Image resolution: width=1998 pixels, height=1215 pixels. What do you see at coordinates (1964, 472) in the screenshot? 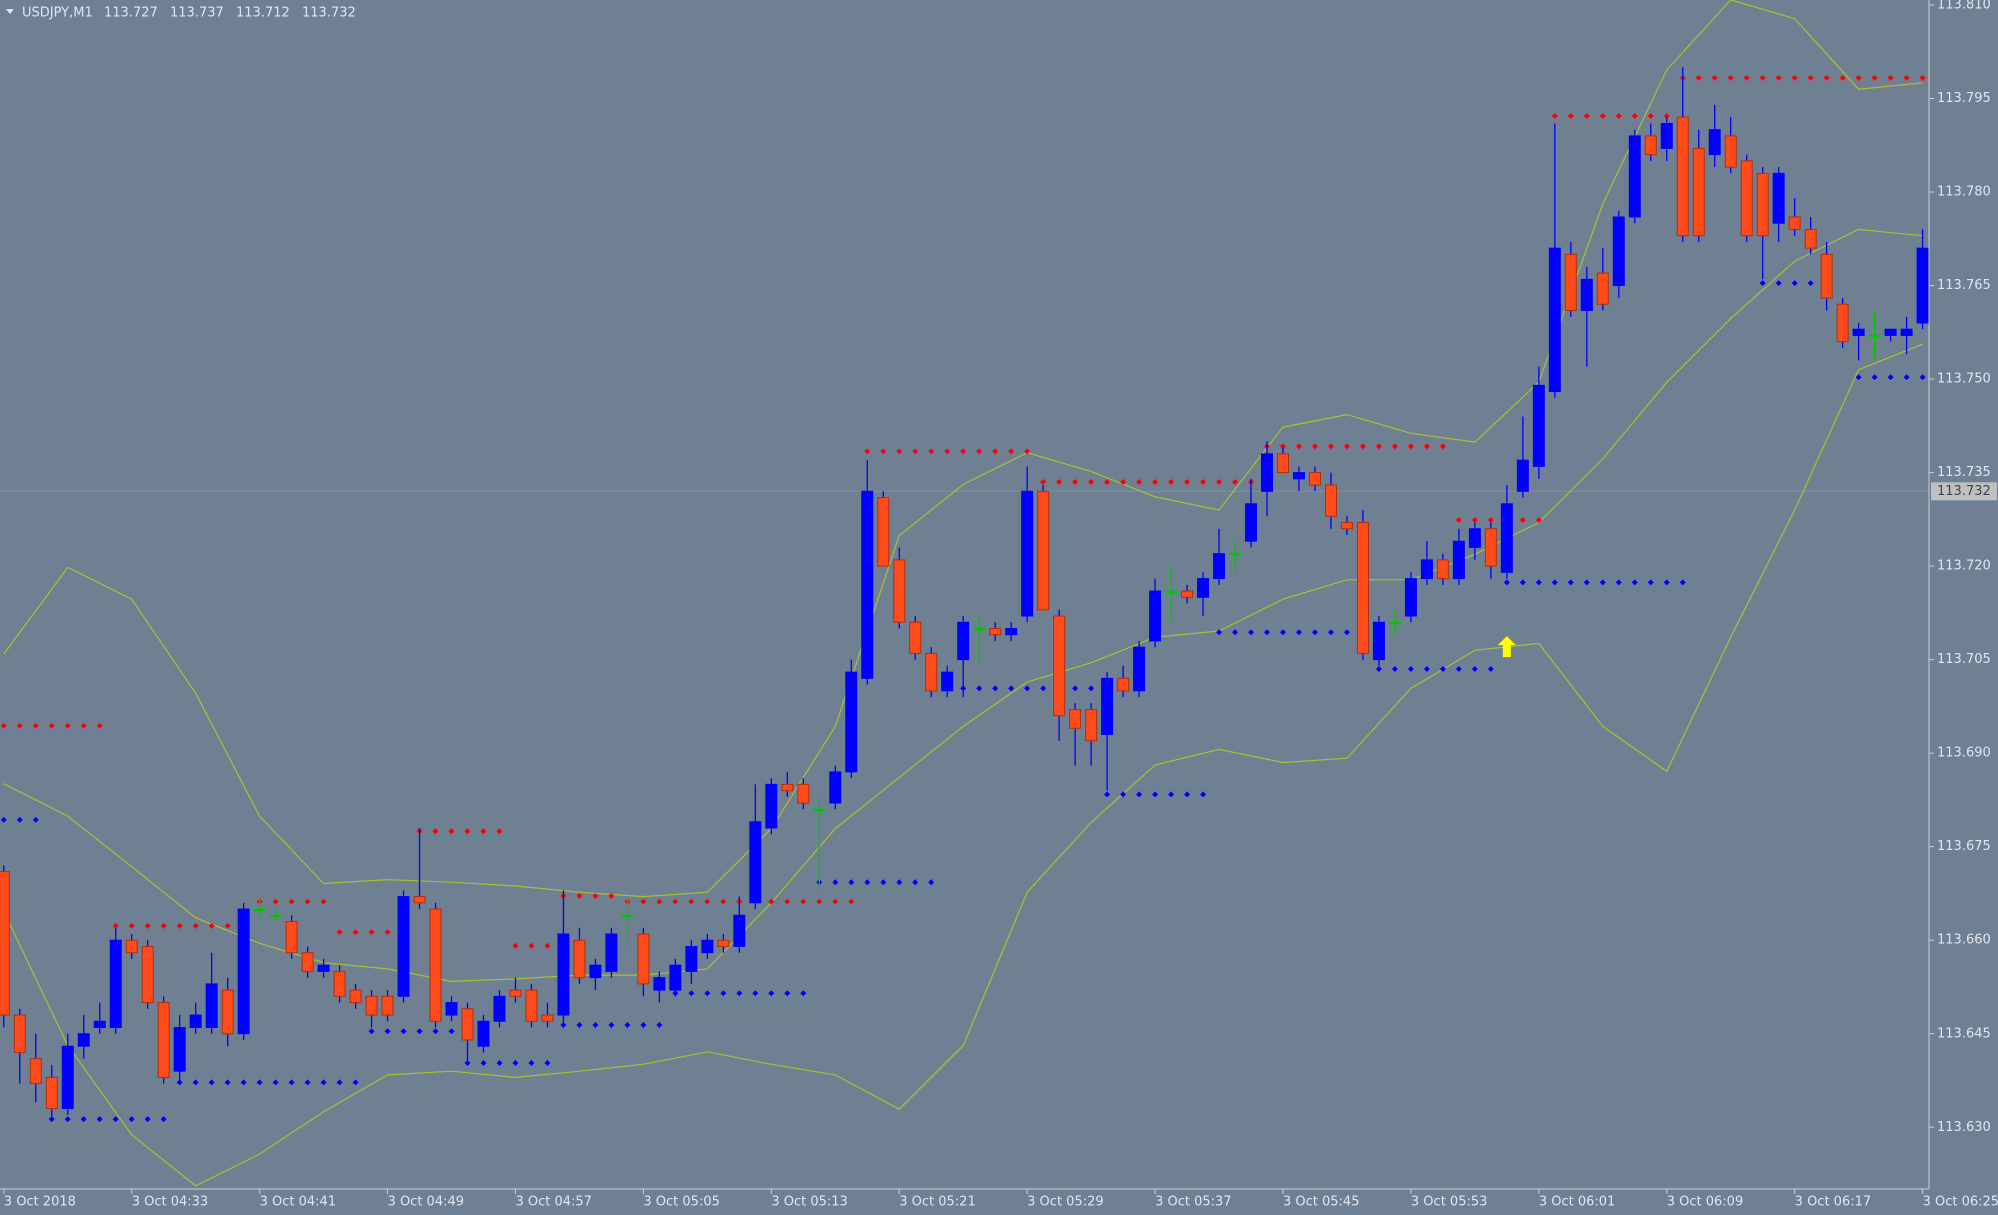
I see `y-tick-label: 113.735` at bounding box center [1964, 472].